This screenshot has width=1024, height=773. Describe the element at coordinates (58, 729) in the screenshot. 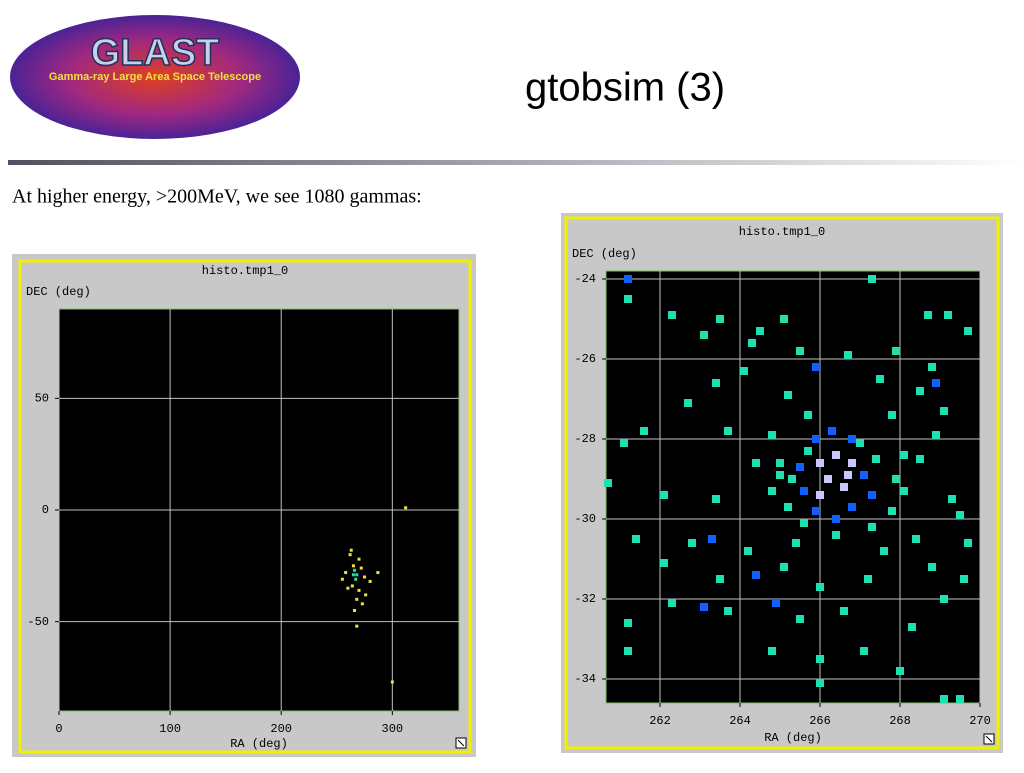

I see `x-tick-label: 0` at that location.